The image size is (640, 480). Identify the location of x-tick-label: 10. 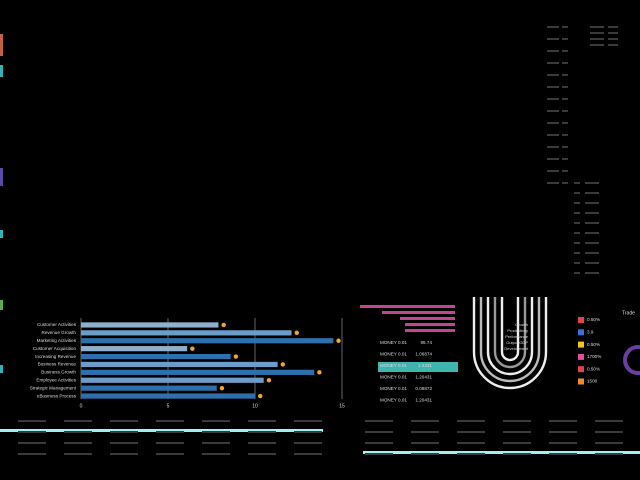
(255, 406).